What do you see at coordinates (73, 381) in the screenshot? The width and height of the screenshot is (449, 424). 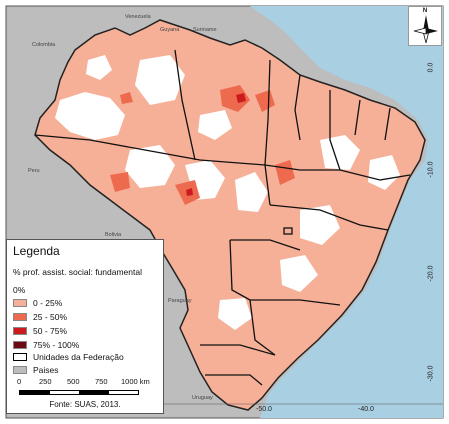 I see `scale-tick-2: 500` at bounding box center [73, 381].